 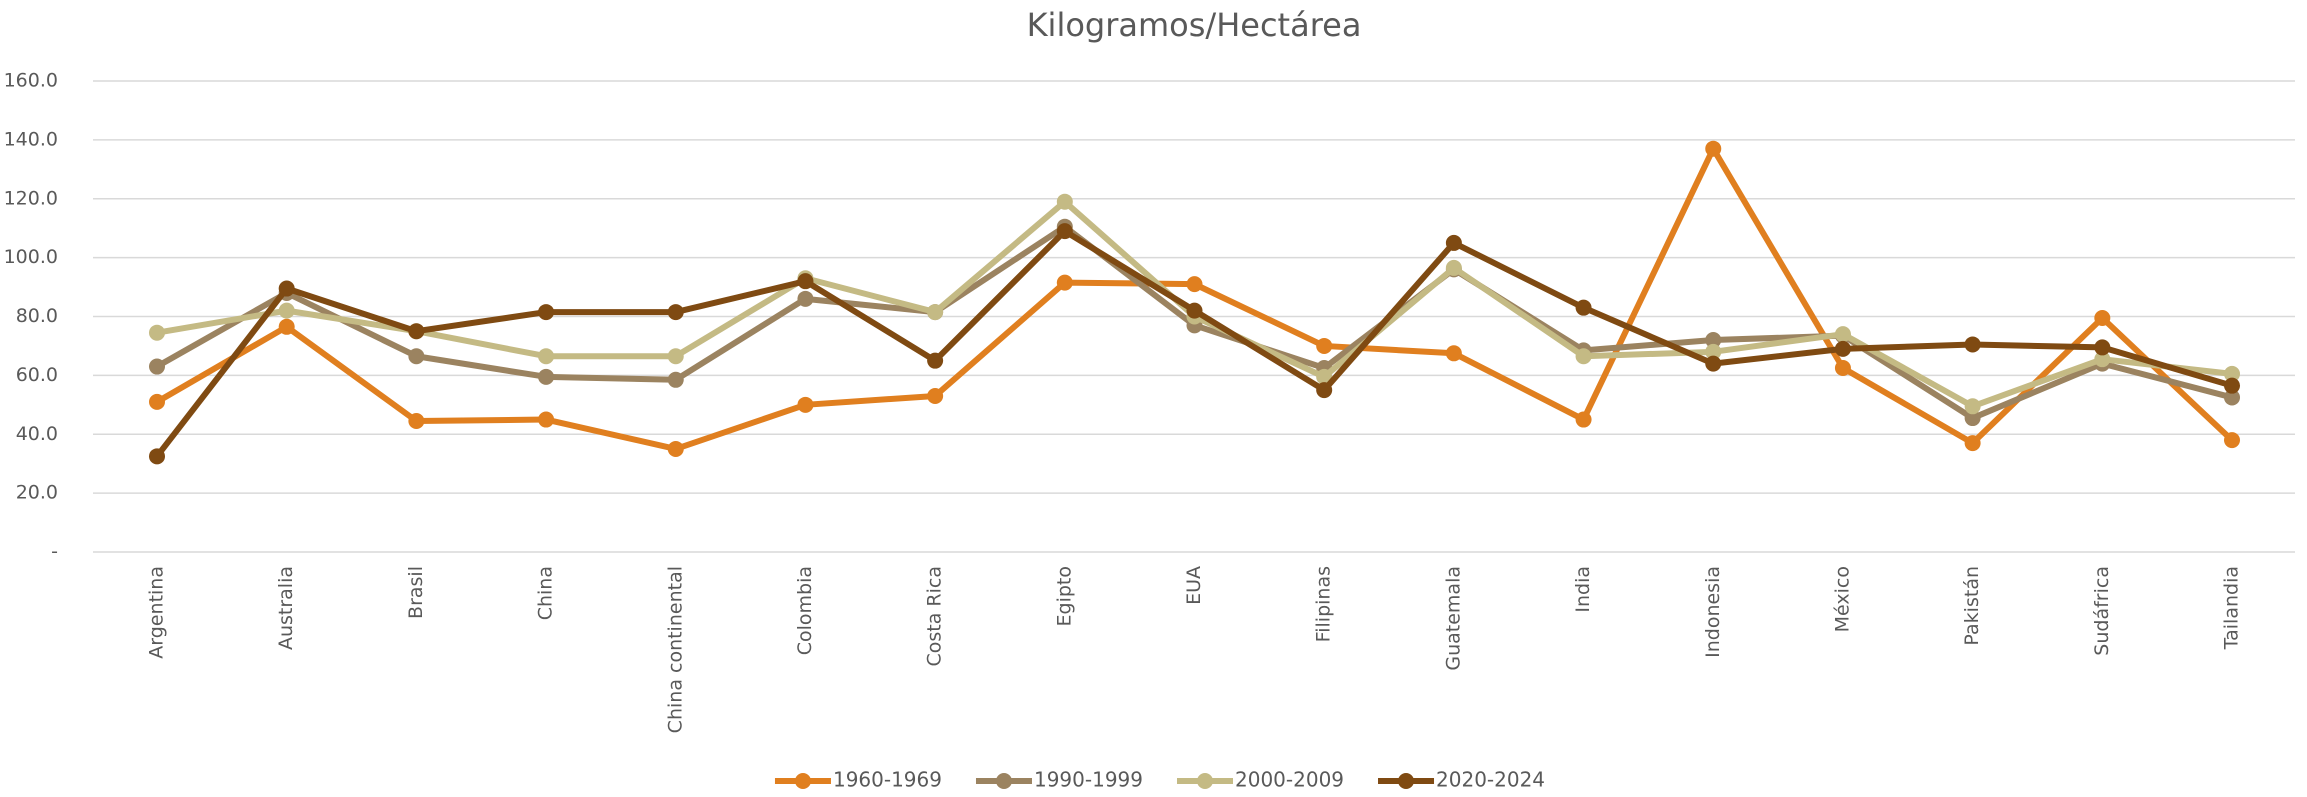 I want to click on chart-title: Kilogramos/Hectárea, so click(x=1194, y=25).